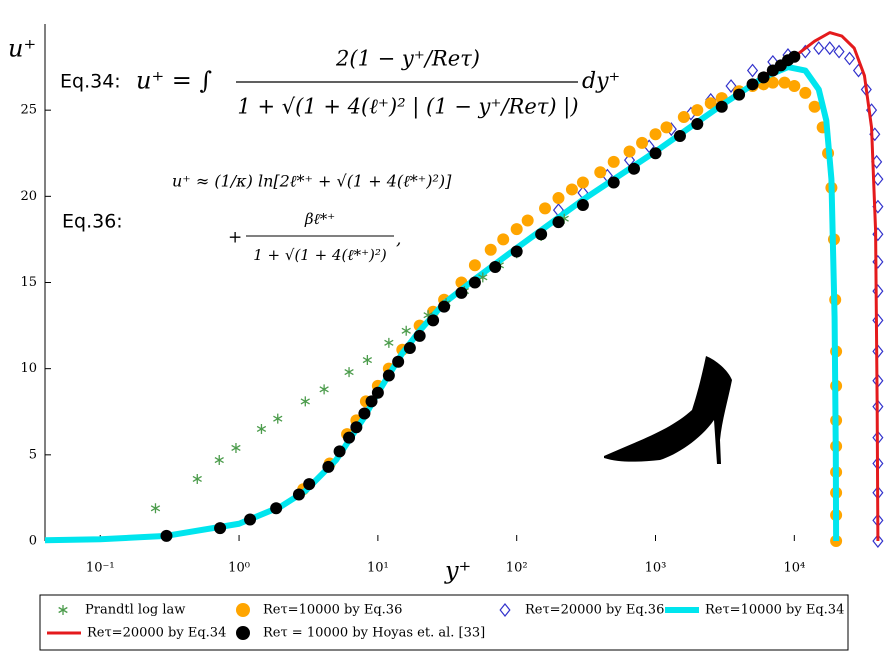  What do you see at coordinates (239, 568) in the screenshot?
I see `x-tick-label: 10⁰` at bounding box center [239, 568].